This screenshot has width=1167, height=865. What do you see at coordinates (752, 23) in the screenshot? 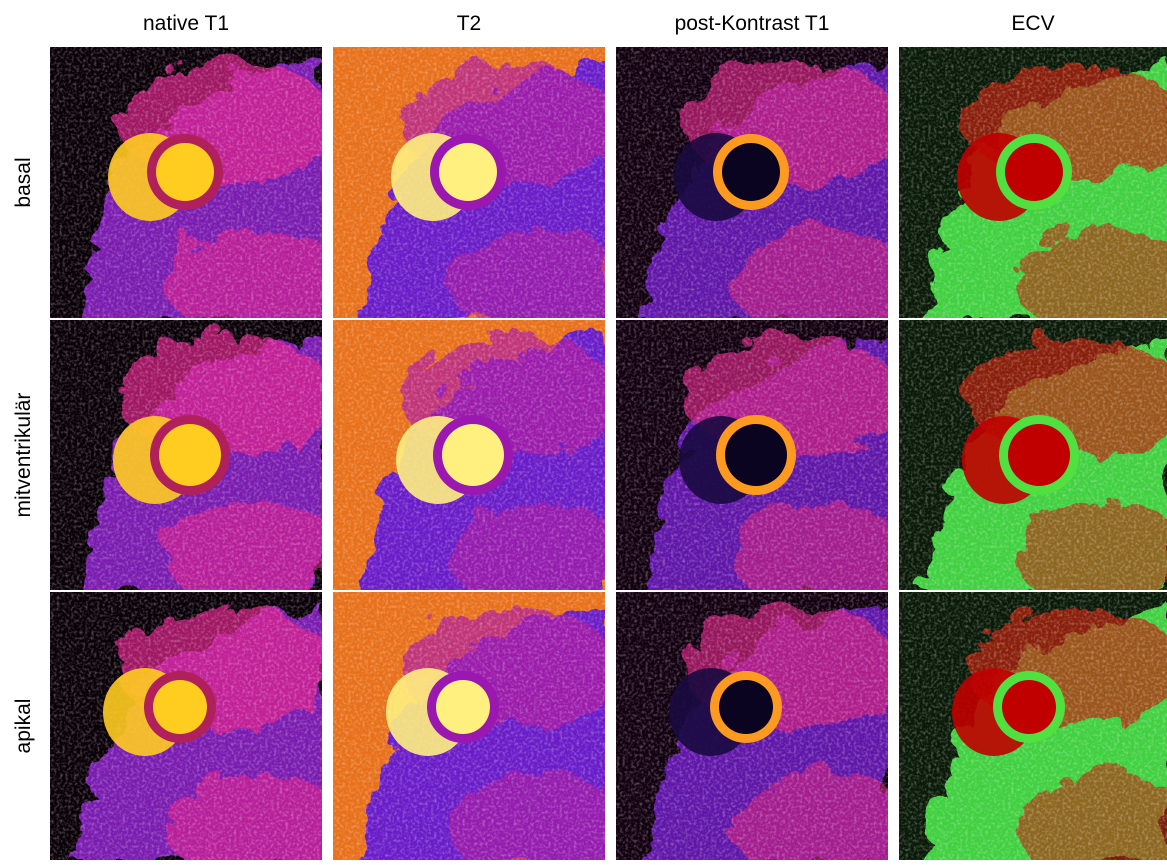
I see `column-header: post-Kontrast T1` at bounding box center [752, 23].